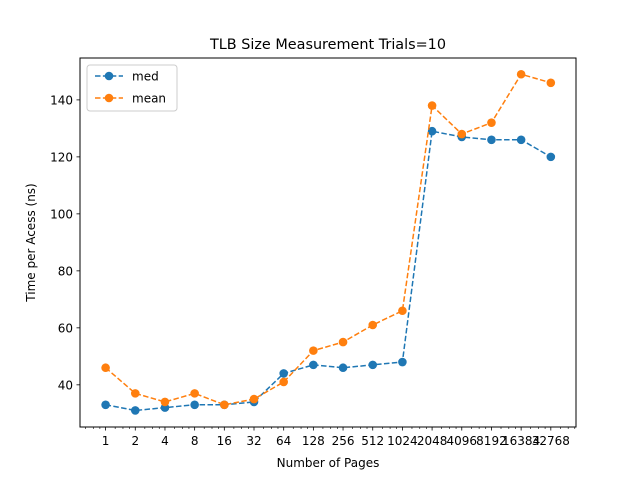 The height and width of the screenshot is (484, 640). What do you see at coordinates (328, 463) in the screenshot?
I see `x-axis-label: Number of Pages` at bounding box center [328, 463].